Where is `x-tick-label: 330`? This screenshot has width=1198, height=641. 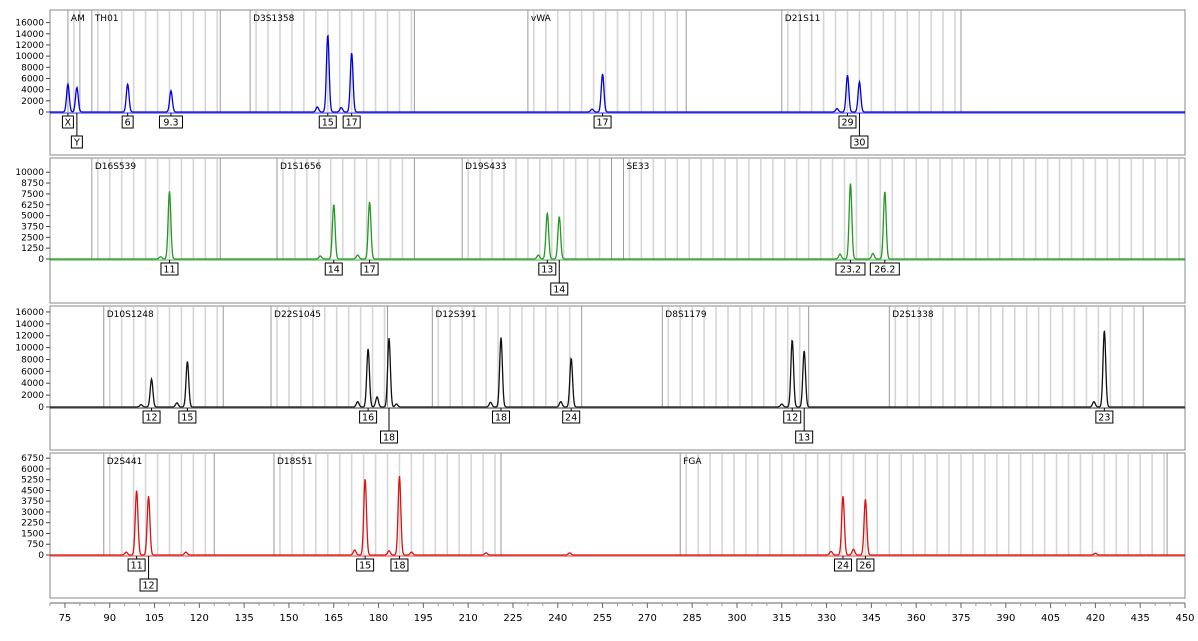 x-tick-label: 330 is located at coordinates (826, 618).